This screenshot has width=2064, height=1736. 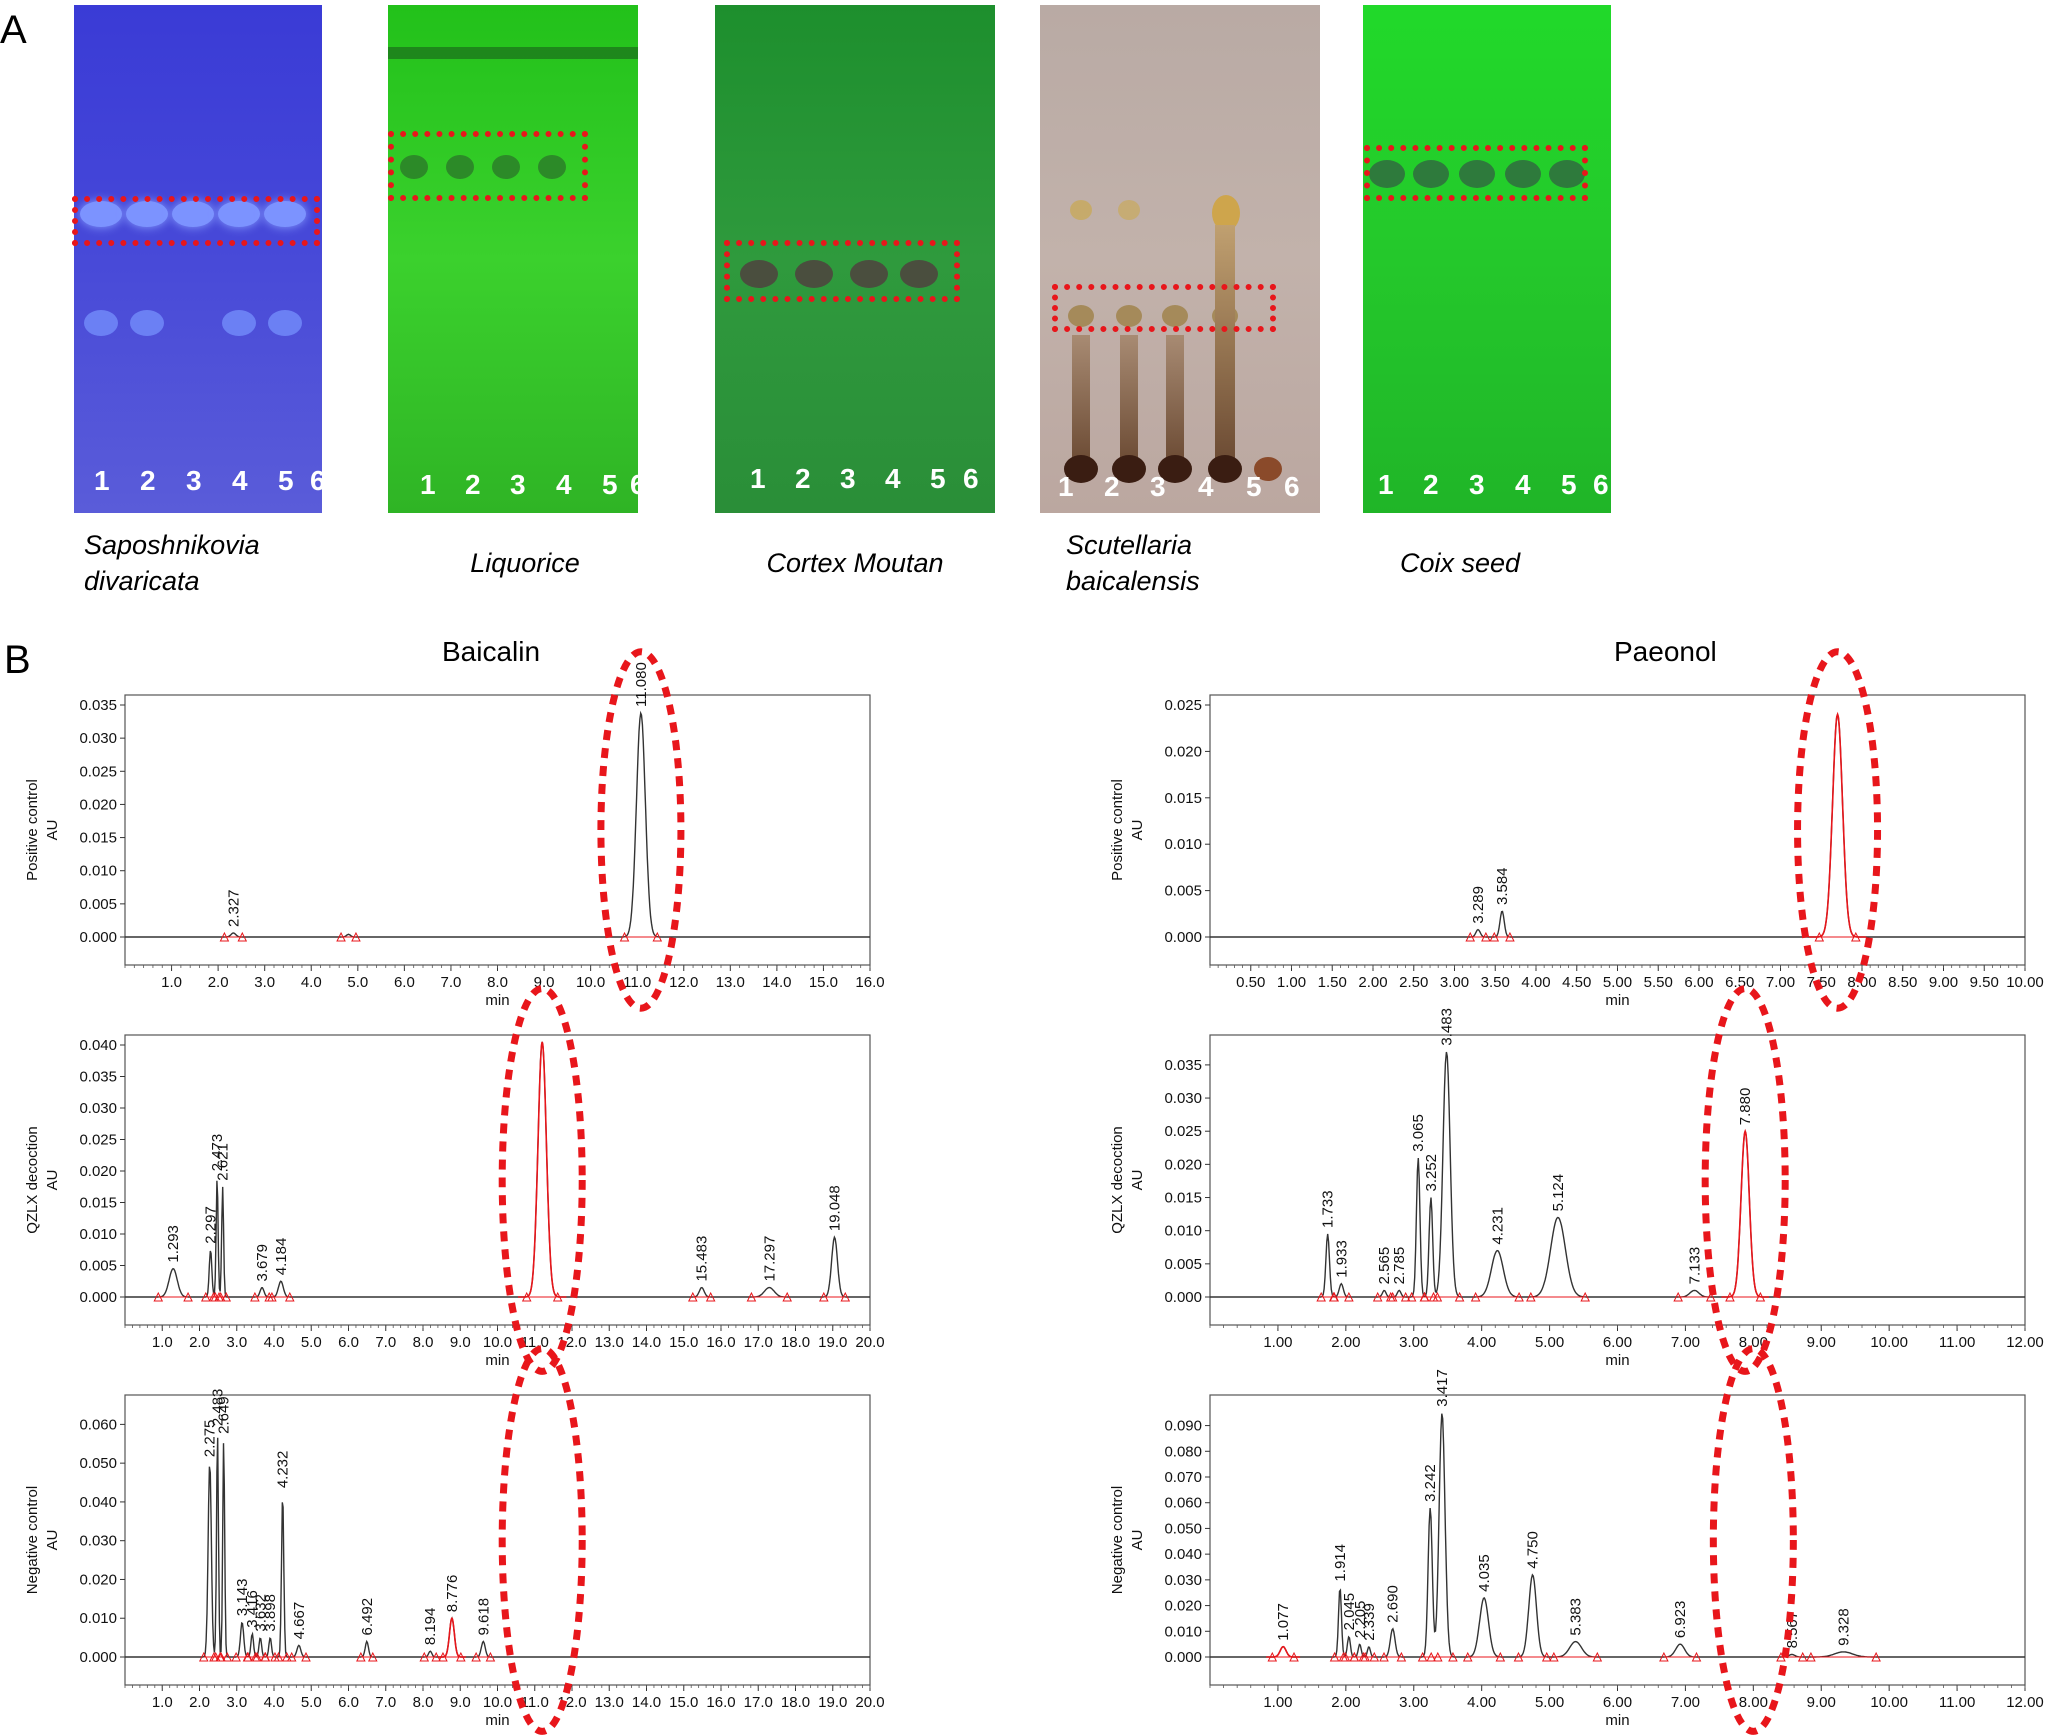 I want to click on x-tick-label: 1.50, so click(x=1332, y=982).